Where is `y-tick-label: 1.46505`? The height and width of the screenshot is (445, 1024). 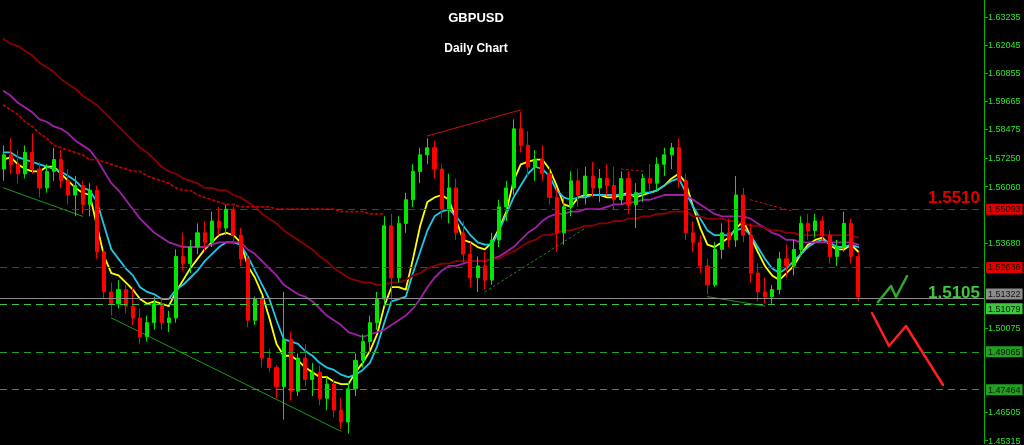
y-tick-label: 1.46505 is located at coordinates (1004, 412).